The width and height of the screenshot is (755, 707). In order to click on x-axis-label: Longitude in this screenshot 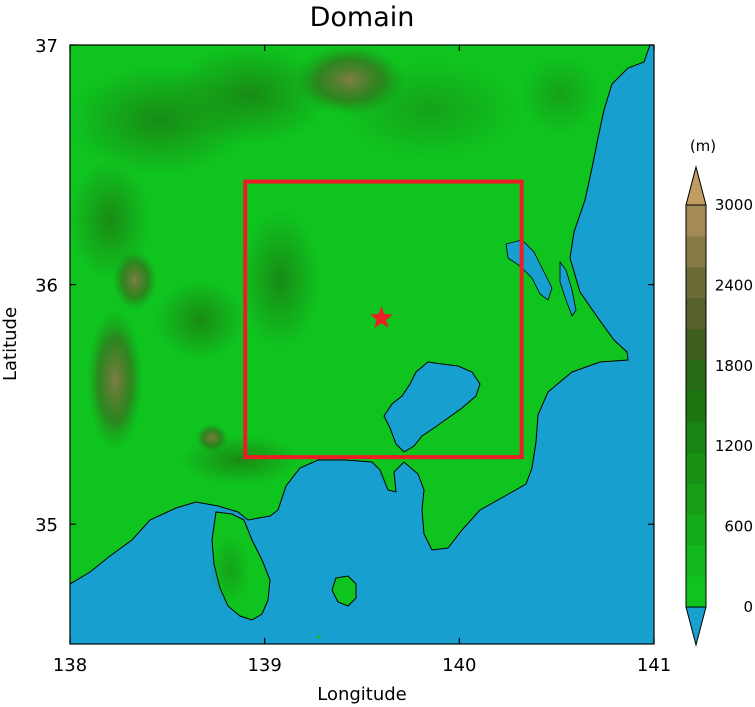, I will do `click(362, 694)`.